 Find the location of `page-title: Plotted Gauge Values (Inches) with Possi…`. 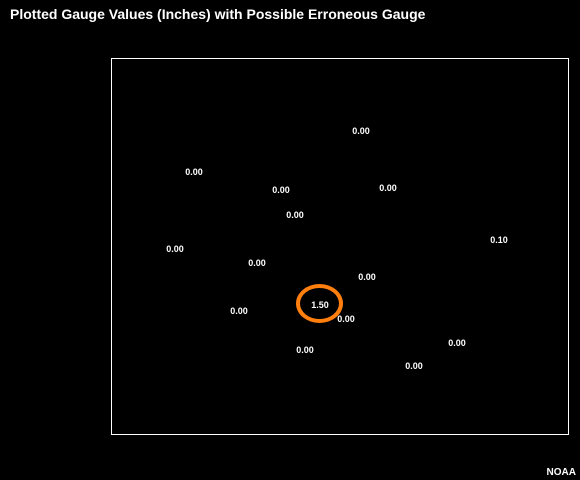

page-title: Plotted Gauge Values (Inches) with Possi… is located at coordinates (218, 14).